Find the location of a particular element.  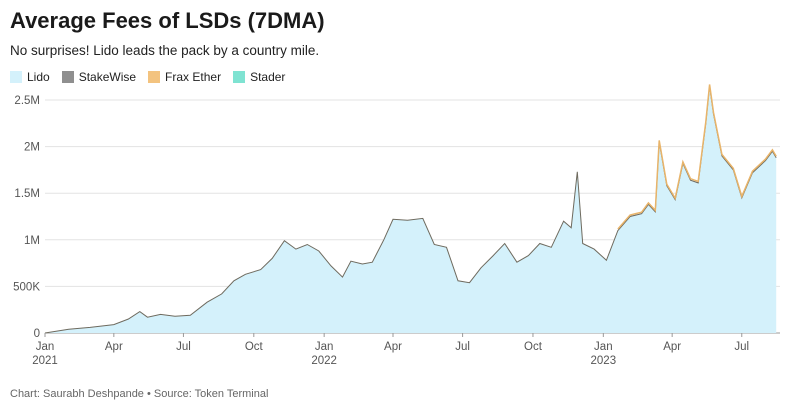

legend-swatch-lido is located at coordinates (16, 77).